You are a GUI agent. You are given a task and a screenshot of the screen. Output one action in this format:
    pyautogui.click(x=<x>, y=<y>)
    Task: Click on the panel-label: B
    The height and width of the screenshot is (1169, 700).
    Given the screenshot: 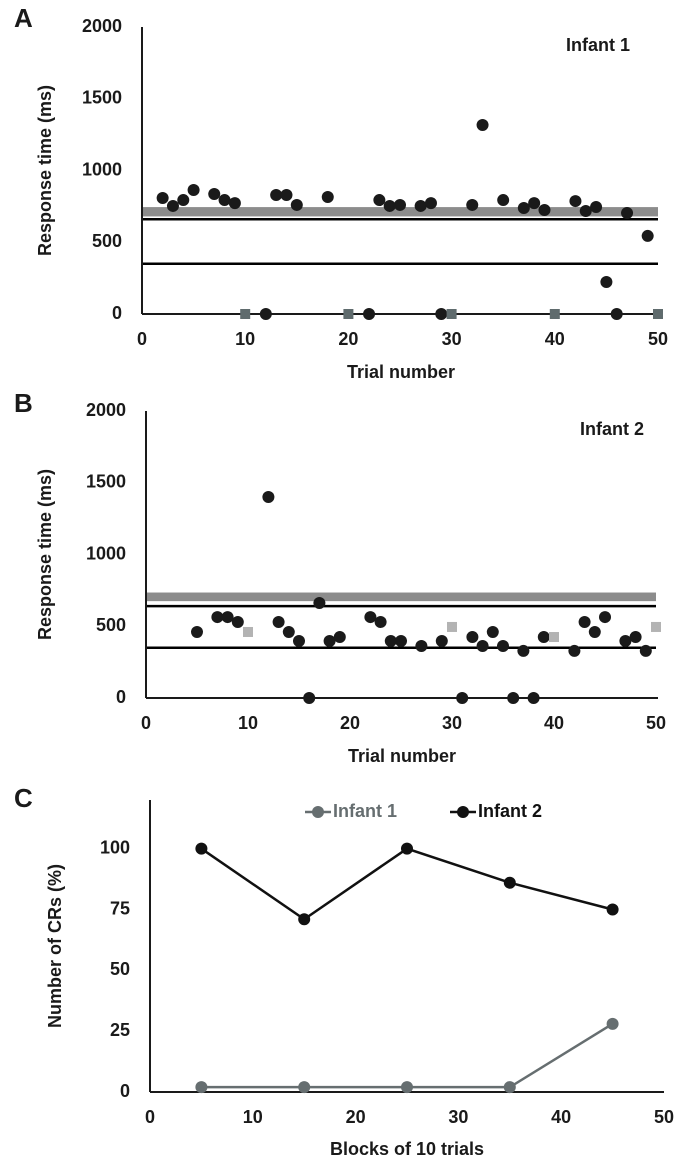 What is the action you would take?
    pyautogui.click(x=23, y=403)
    